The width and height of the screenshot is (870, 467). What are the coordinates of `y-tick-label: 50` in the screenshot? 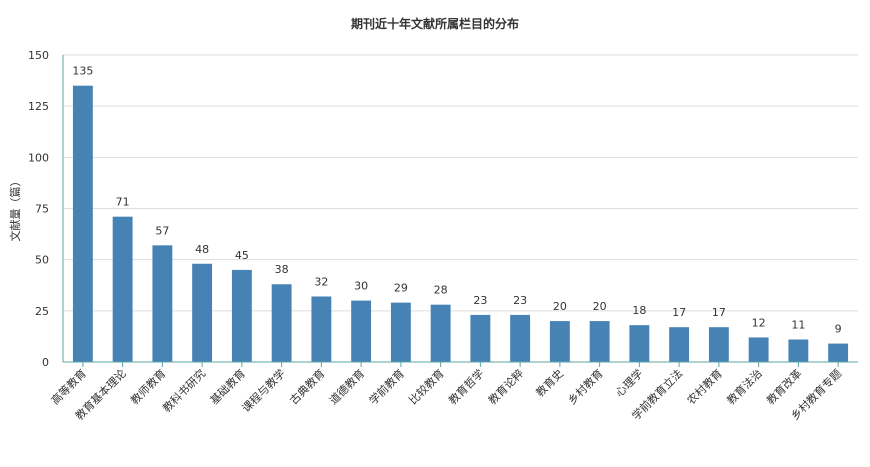 It's located at (42, 260).